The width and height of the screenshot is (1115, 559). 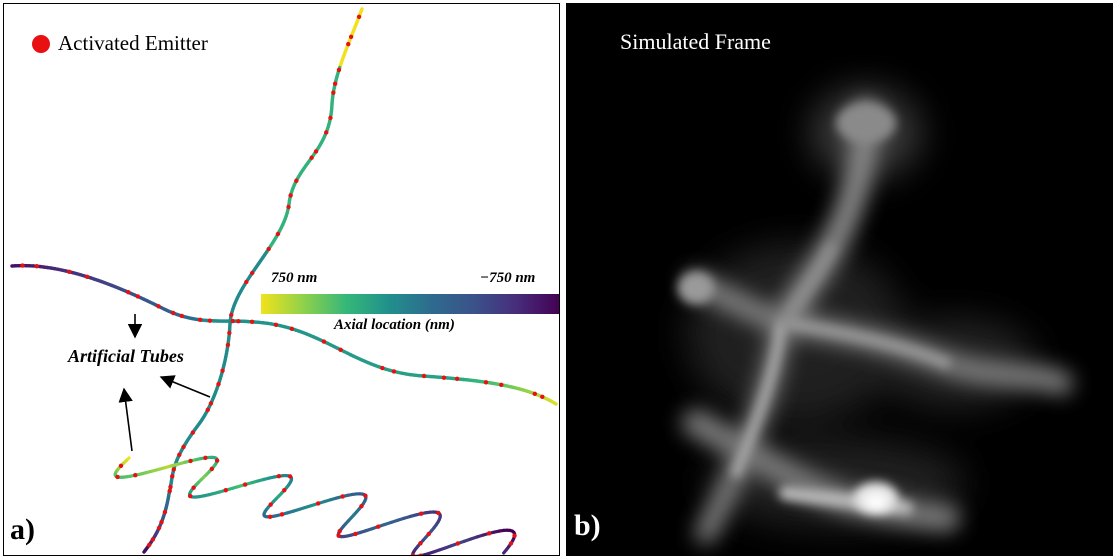 I want to click on arrow-up, so click(x=125, y=419).